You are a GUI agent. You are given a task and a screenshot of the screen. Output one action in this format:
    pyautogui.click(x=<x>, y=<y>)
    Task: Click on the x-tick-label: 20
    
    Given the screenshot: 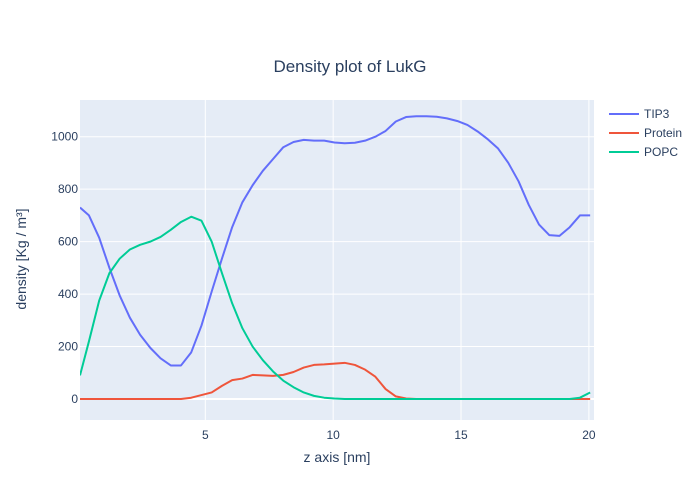 What is the action you would take?
    pyautogui.click(x=589, y=435)
    